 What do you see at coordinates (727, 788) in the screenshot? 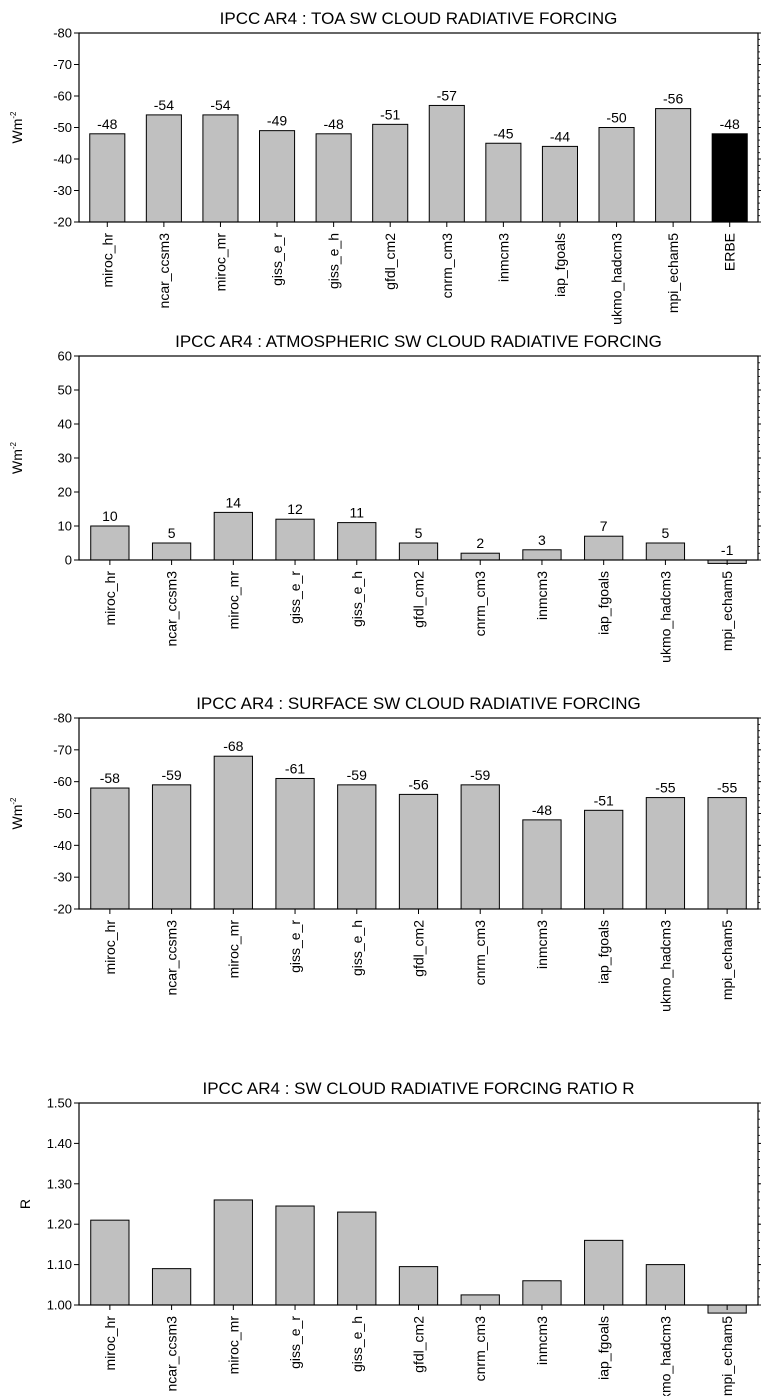
I see `data-label-mpi_echam5: -55` at bounding box center [727, 788].